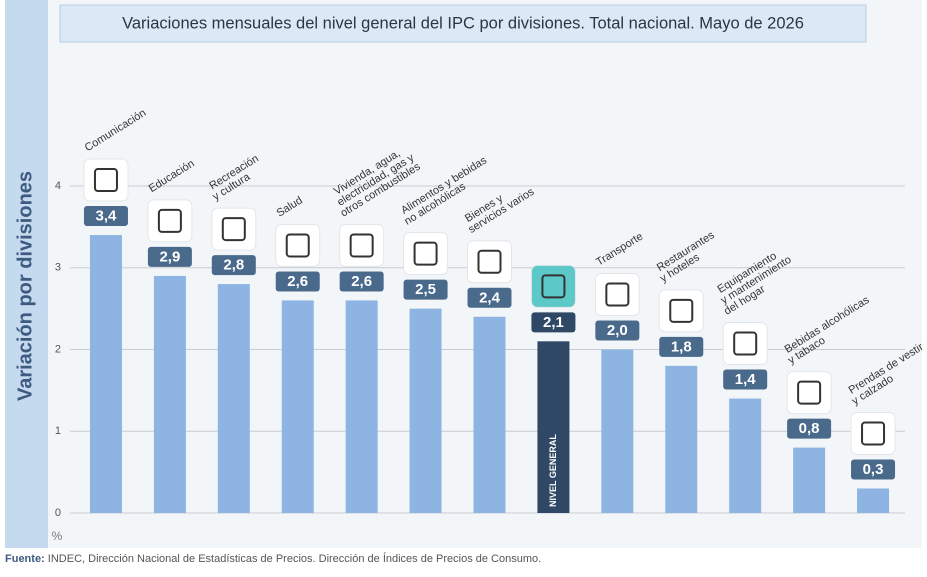  I want to click on title-box, so click(463, 23).